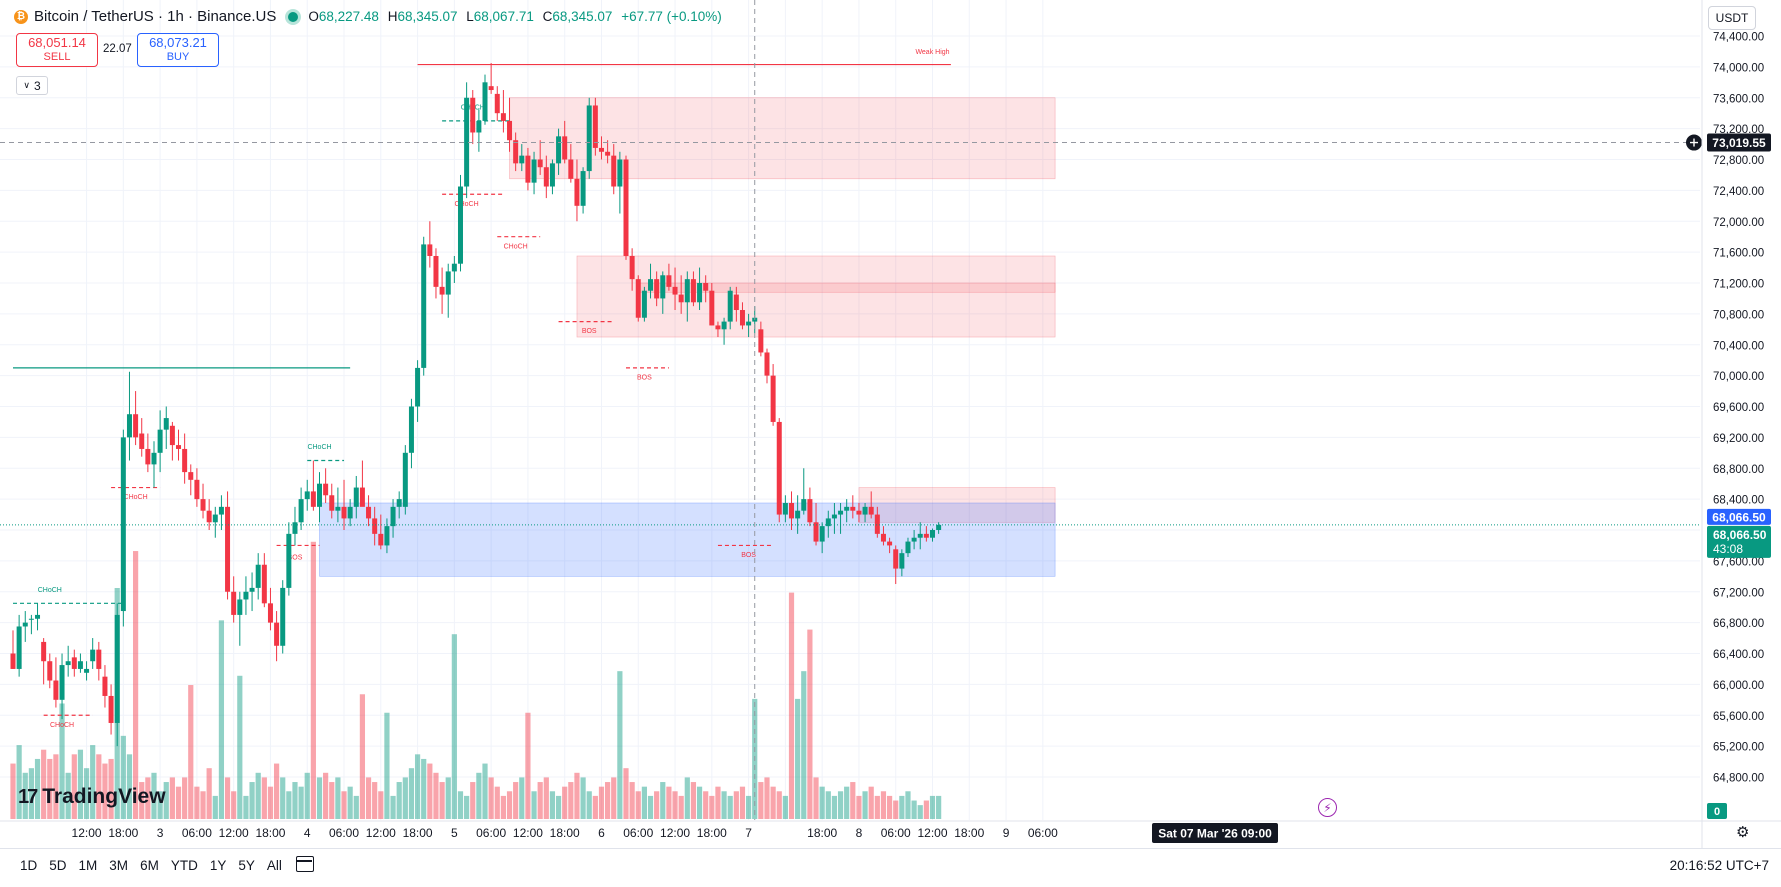 Image resolution: width=1781 pixels, height=887 pixels. Describe the element at coordinates (1743, 832) in the screenshot. I see `gear-icon: ⚙` at that location.